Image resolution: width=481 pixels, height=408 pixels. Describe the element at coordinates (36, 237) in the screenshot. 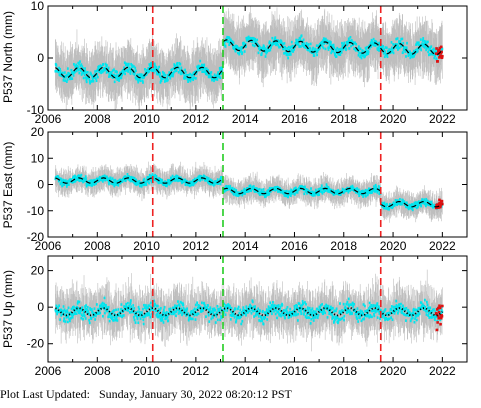

I see `y-tick-label: -20` at that location.